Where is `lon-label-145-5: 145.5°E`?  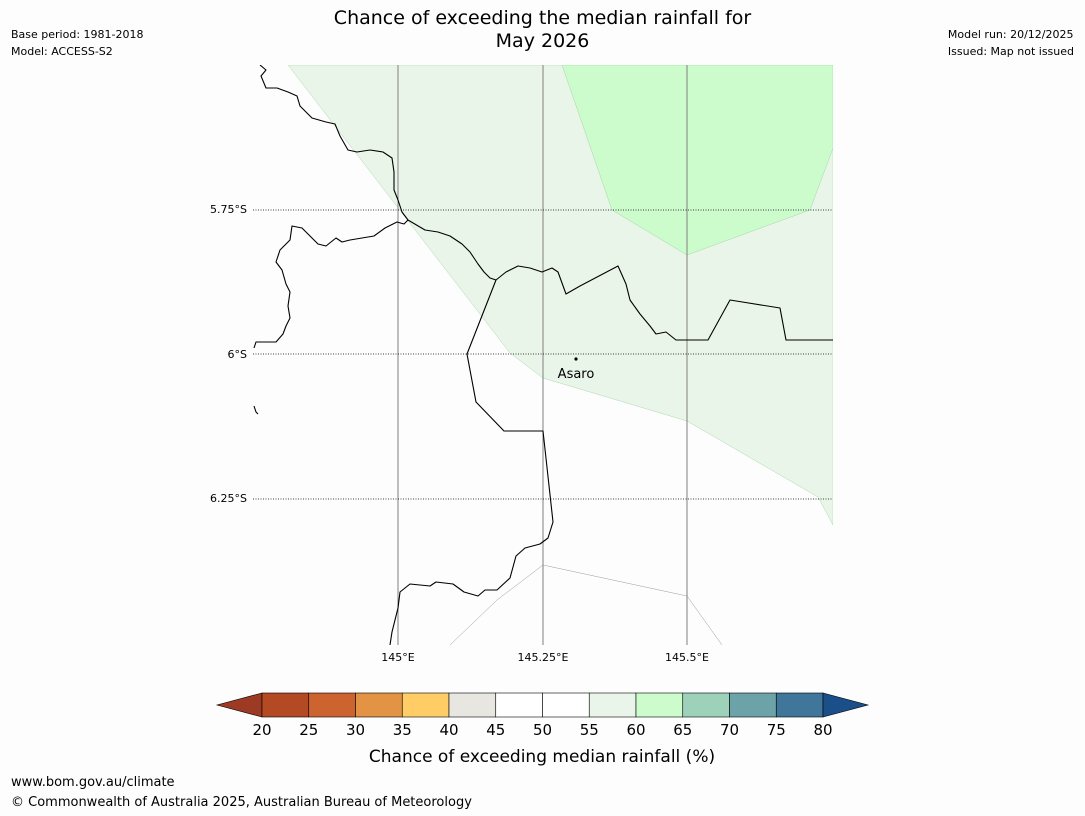 lon-label-145-5: 145.5°E is located at coordinates (687, 657).